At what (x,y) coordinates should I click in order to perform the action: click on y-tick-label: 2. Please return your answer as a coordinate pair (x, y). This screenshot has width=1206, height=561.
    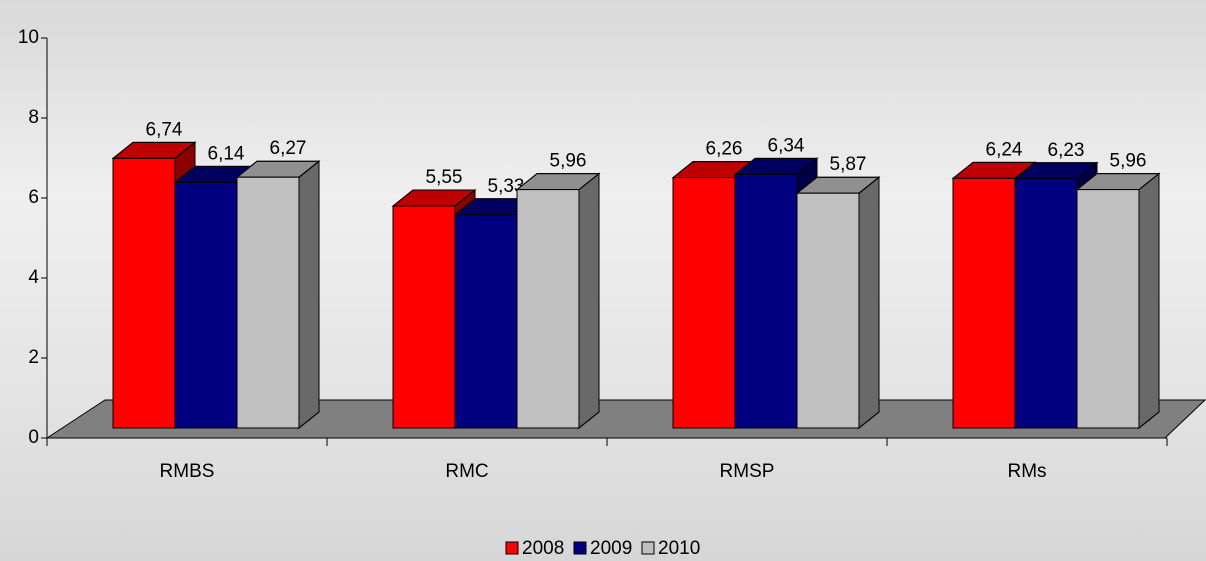
    Looking at the image, I should click on (33, 357).